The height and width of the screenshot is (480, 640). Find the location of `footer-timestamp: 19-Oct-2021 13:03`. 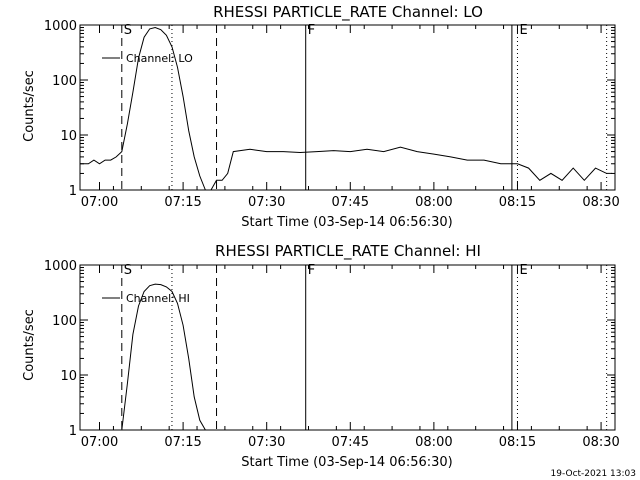

footer-timestamp: 19-Oct-2021 13:03 is located at coordinates (593, 474).